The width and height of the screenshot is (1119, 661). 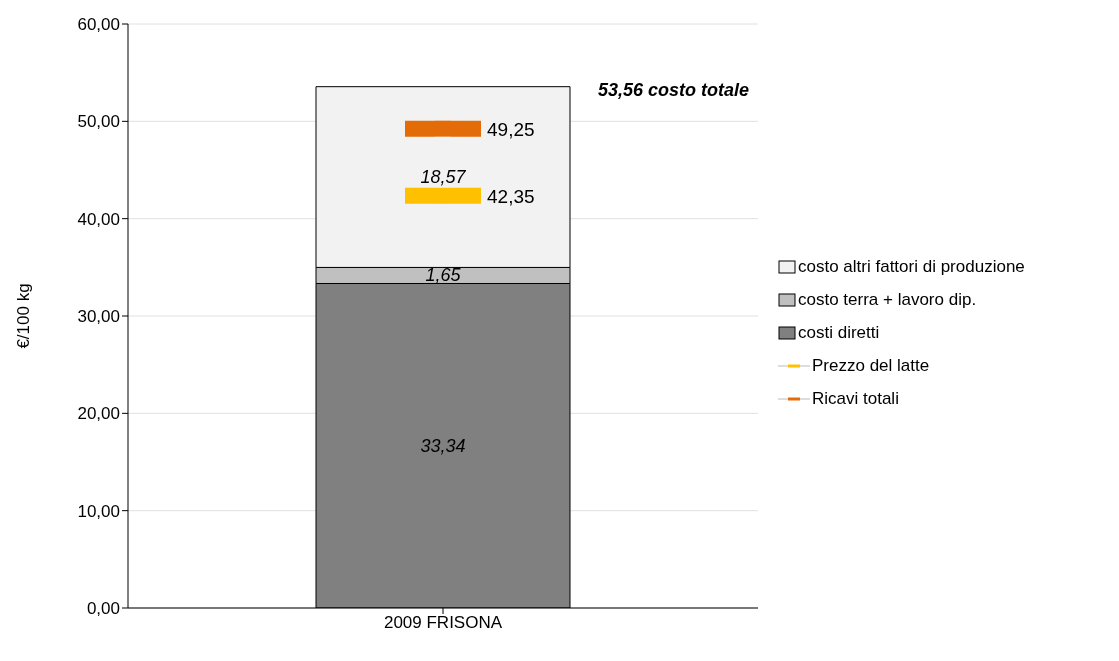 I want to click on y-tick-label: 30,00, so click(x=98, y=317).